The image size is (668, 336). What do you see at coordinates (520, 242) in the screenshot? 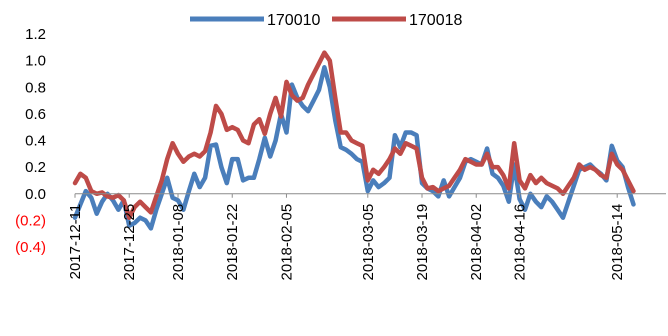
I see `x-tick-label: 2018-04-16` at bounding box center [520, 242].